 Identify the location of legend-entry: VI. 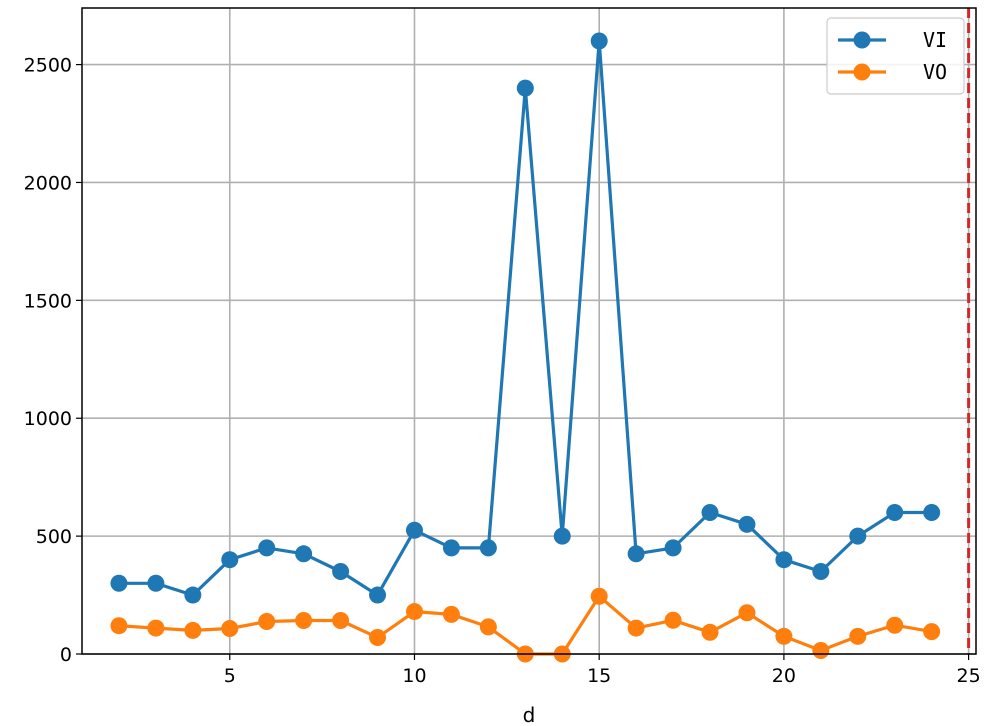
(892, 40).